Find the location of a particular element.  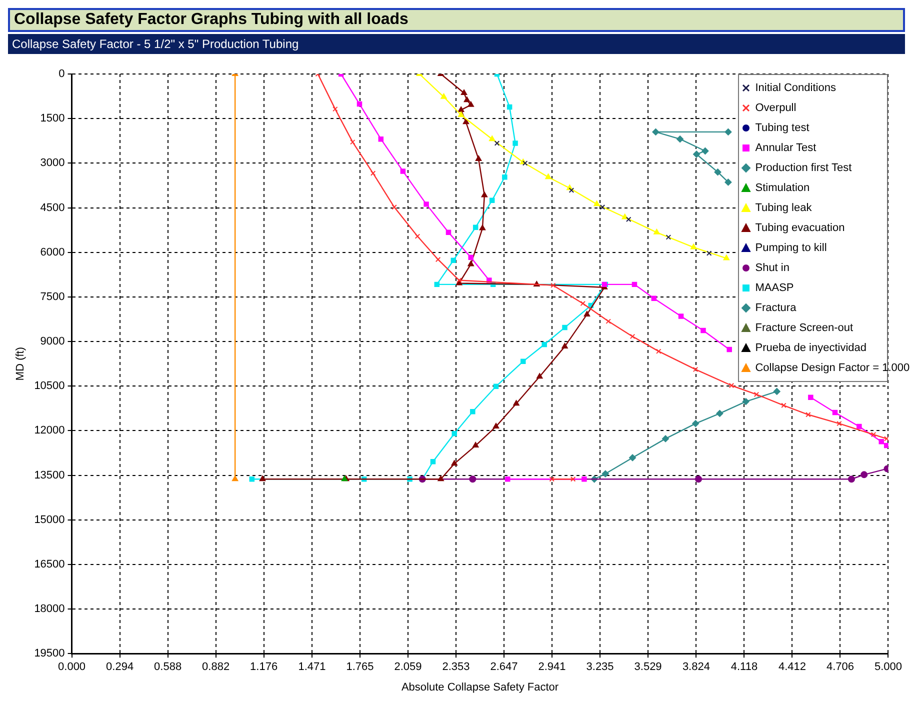

x-tick-label: 0.294 is located at coordinates (120, 667).